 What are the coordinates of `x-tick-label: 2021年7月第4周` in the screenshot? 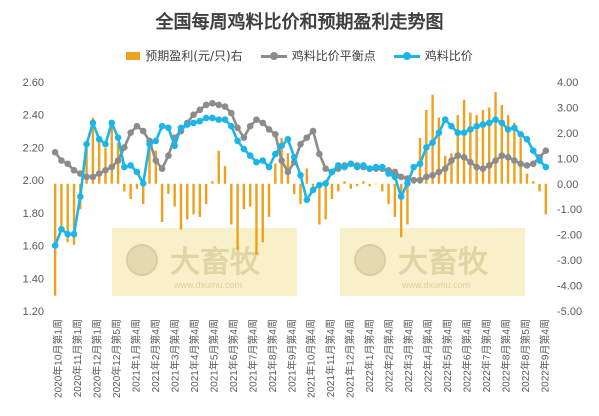 It's located at (252, 355).